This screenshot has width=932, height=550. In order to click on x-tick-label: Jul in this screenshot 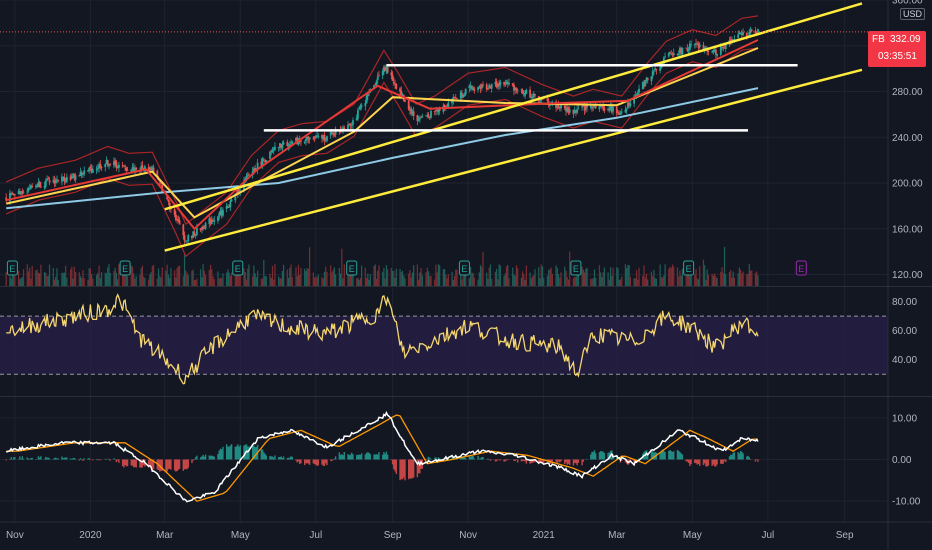, I will do `click(767, 535)`.